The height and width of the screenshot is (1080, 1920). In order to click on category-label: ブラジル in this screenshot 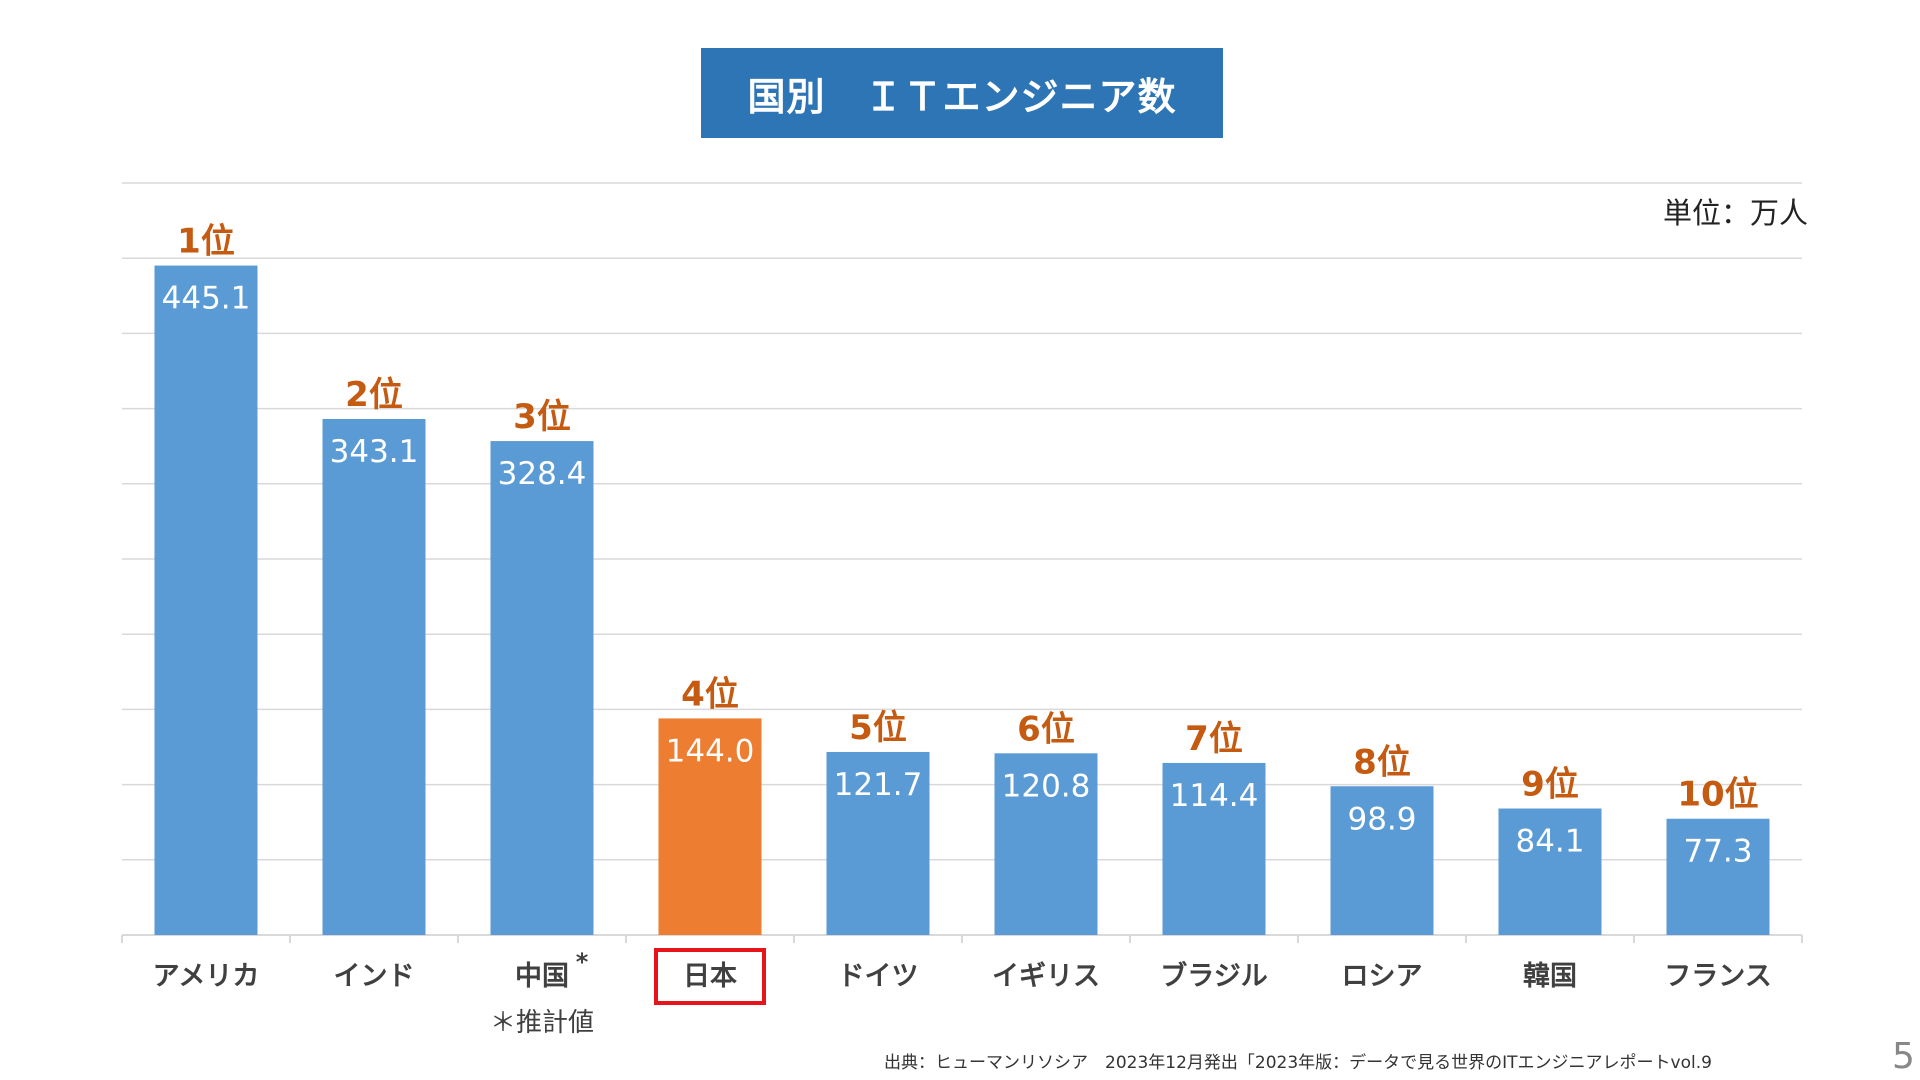, I will do `click(1213, 976)`.